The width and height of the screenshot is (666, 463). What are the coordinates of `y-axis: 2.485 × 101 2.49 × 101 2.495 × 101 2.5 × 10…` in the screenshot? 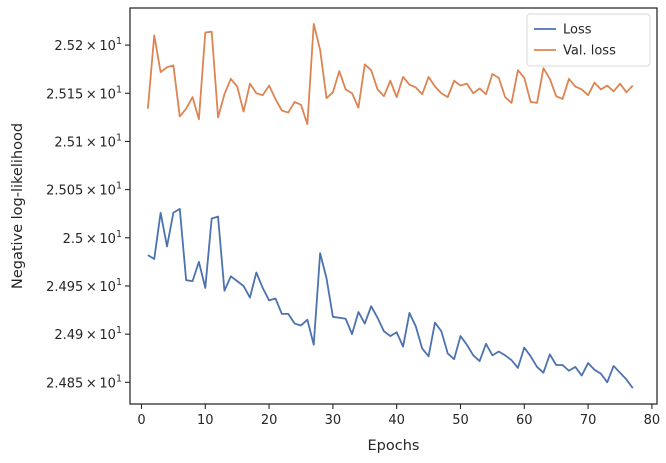 It's located at (88, 213).